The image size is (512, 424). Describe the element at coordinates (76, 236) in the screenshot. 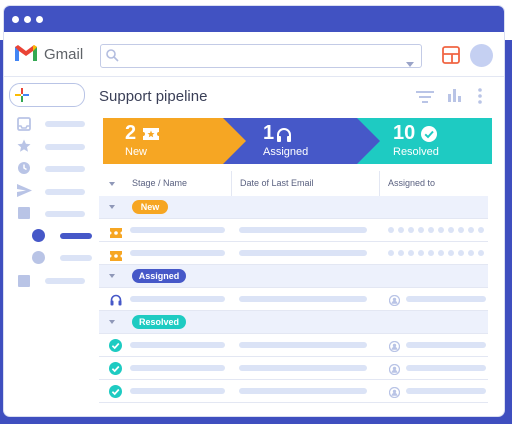

I see `sidebar-sublabel-active` at that location.